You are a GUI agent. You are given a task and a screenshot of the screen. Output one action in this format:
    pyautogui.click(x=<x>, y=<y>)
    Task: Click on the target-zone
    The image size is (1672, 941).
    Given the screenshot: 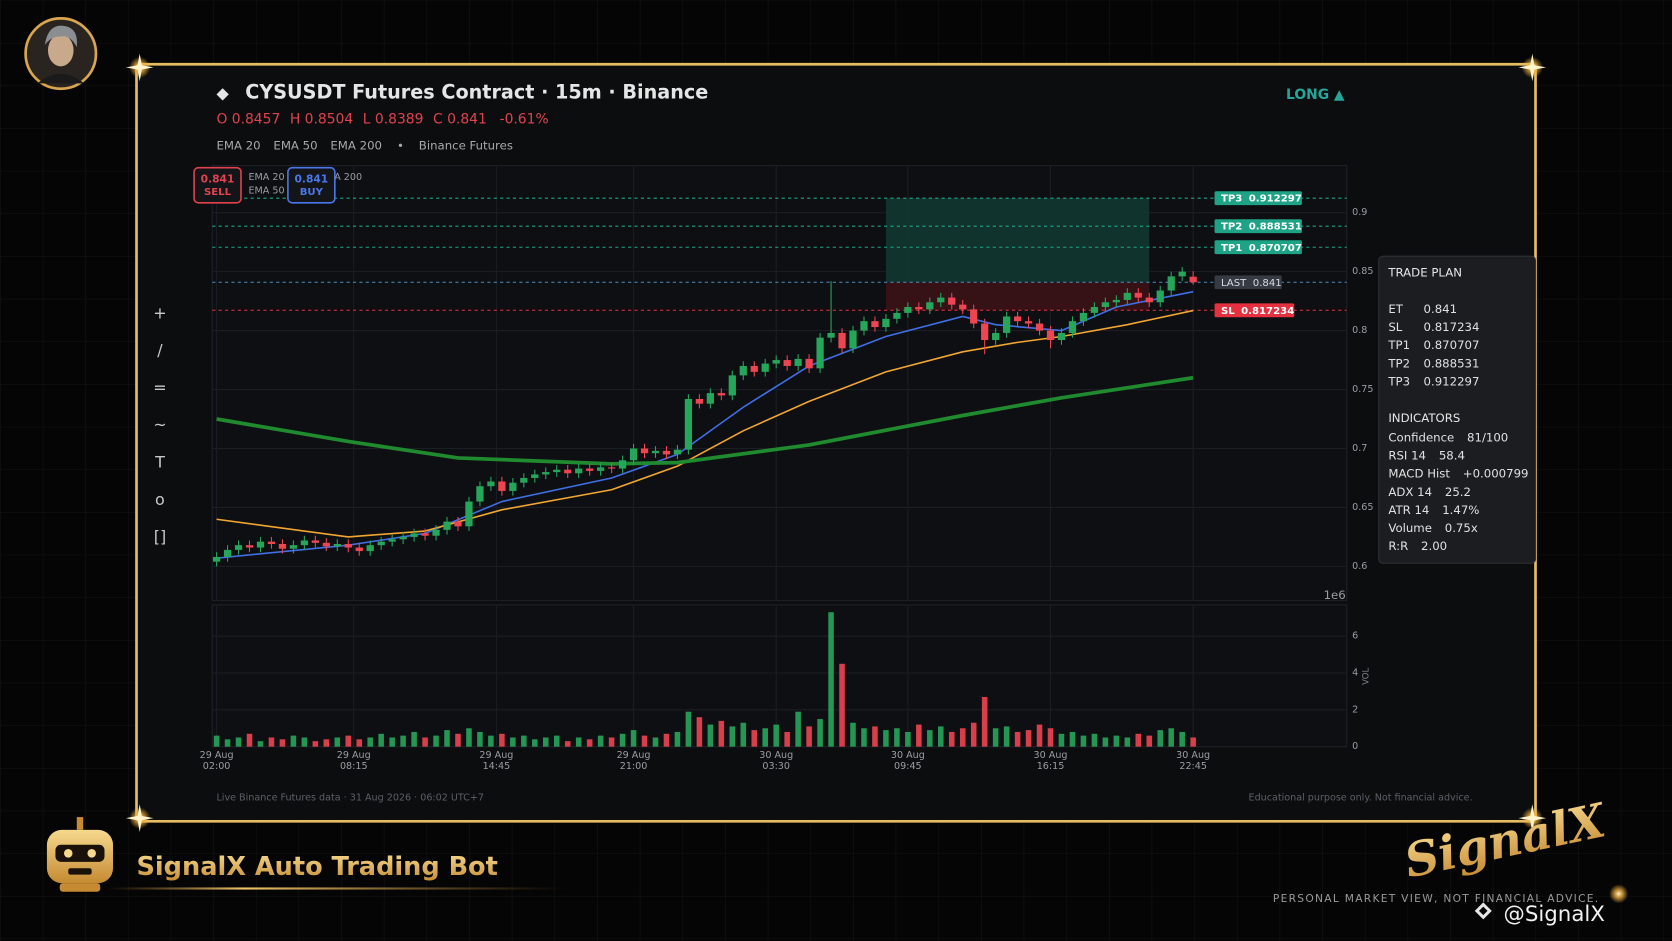 What is the action you would take?
    pyautogui.click(x=1017, y=240)
    